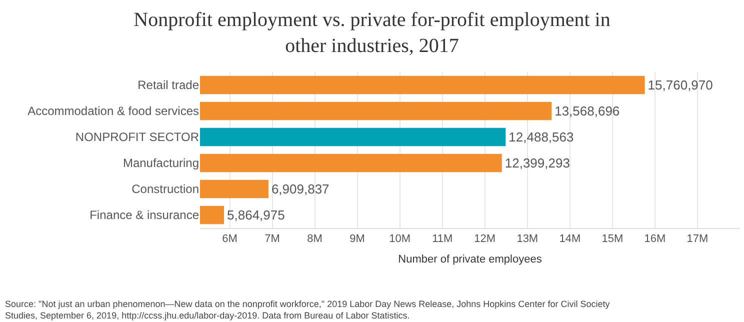 The image size is (744, 322). Describe the element at coordinates (400, 239) in the screenshot. I see `x-tick-label: 10M` at that location.